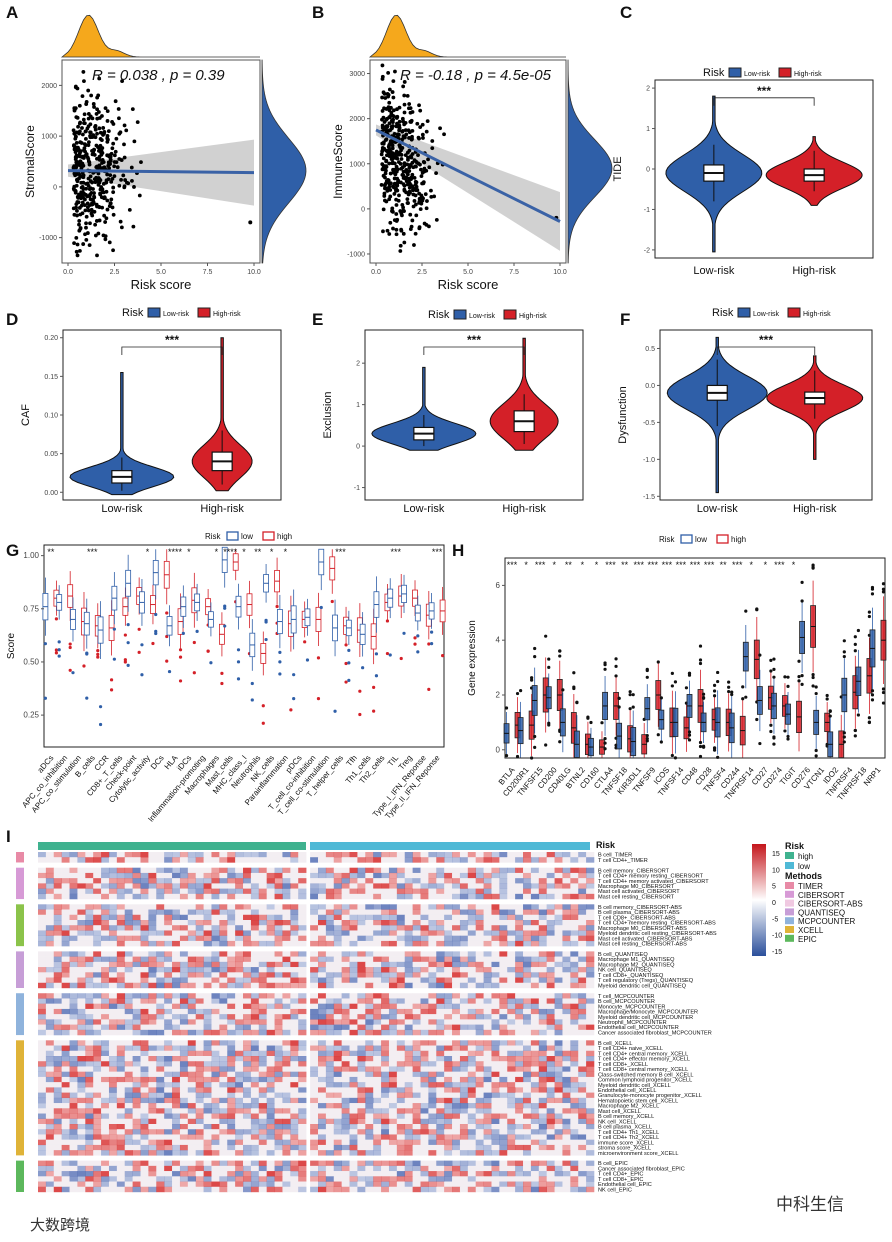 This screenshot has height=1242, width=892. Describe the element at coordinates (92, 552) in the screenshot. I see `significance-label: ***` at that location.